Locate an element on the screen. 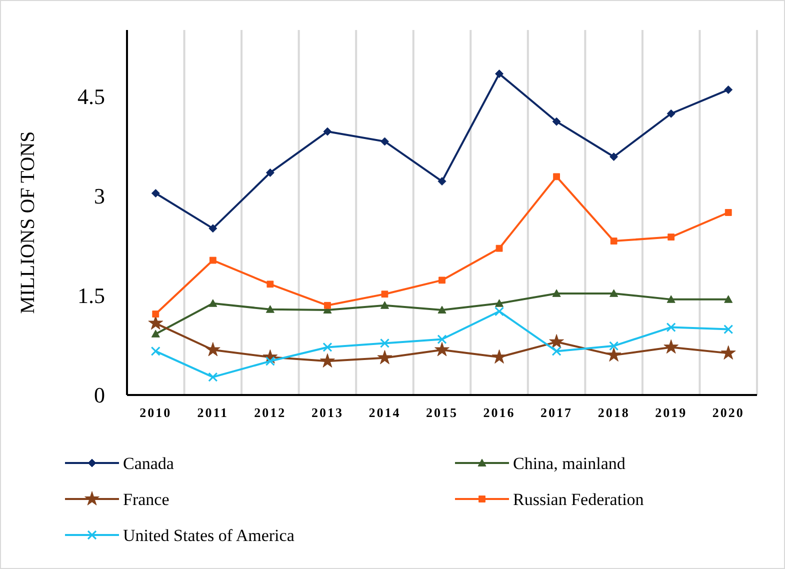 The width and height of the screenshot is (785, 569). x-tick-label: 2017 is located at coordinates (556, 412).